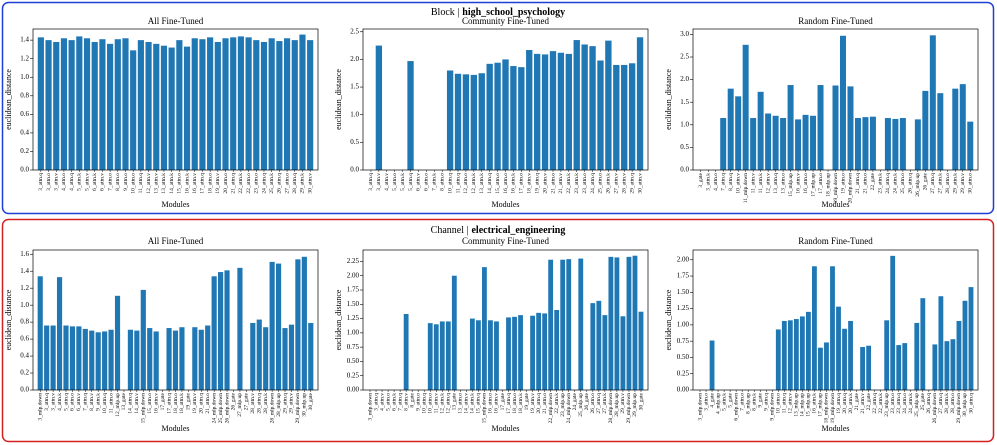 This screenshot has height=445, width=997. What do you see at coordinates (24, 373) in the screenshot?
I see `y-tick-label: 0.2` at bounding box center [24, 373].